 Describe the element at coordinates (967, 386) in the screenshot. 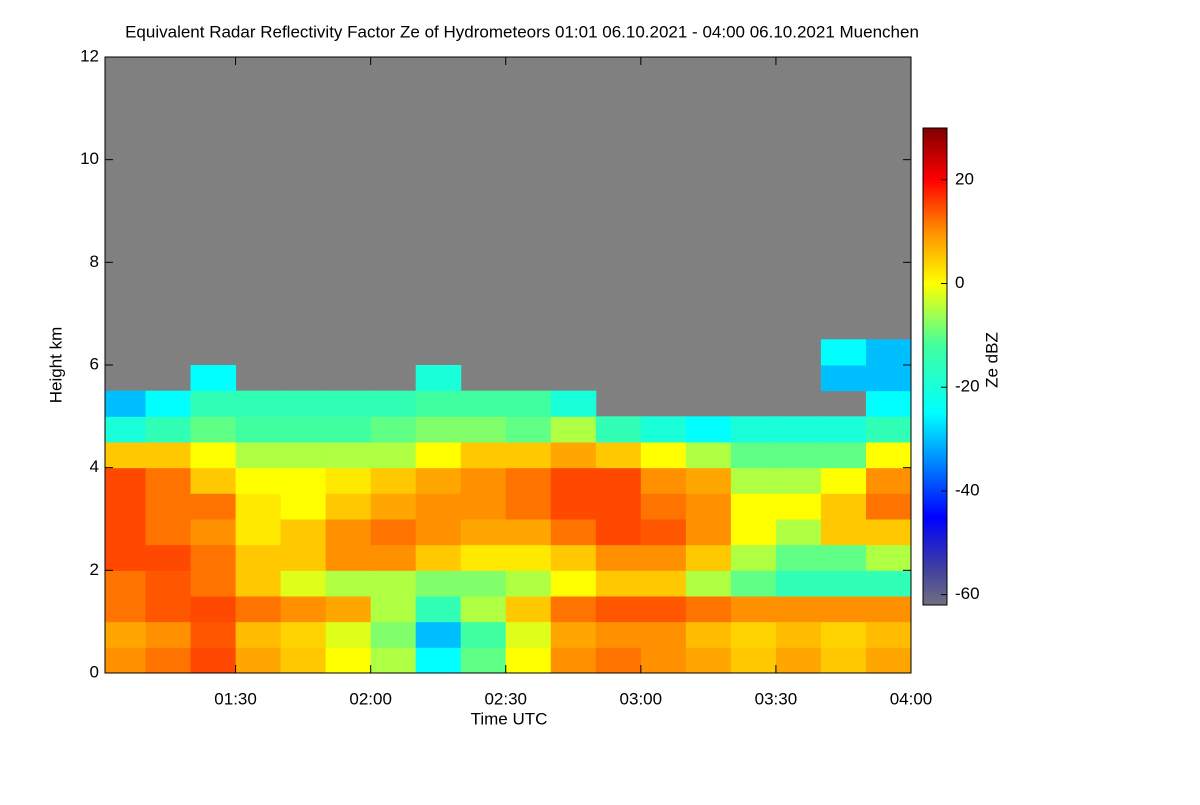

I see `colorbar-tick-label: -20` at that location.